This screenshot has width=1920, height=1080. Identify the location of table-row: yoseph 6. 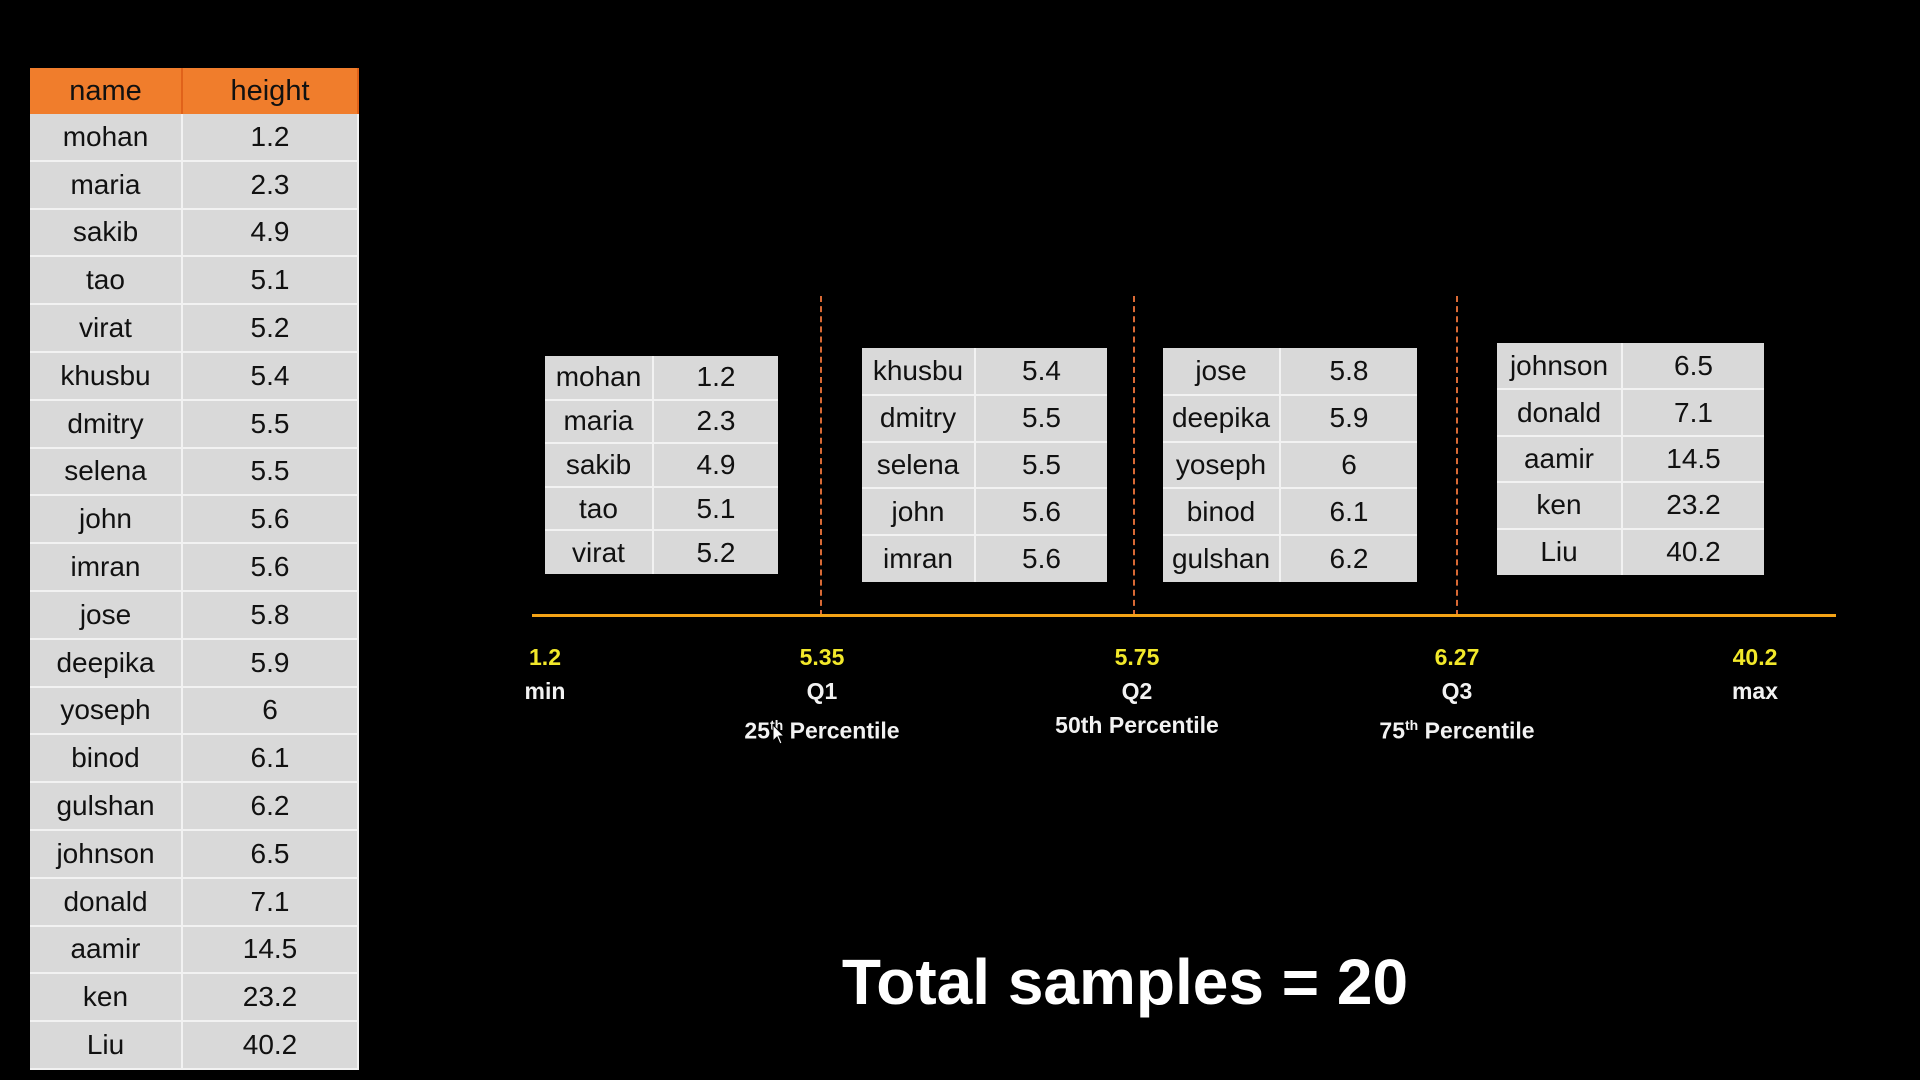
(194, 711).